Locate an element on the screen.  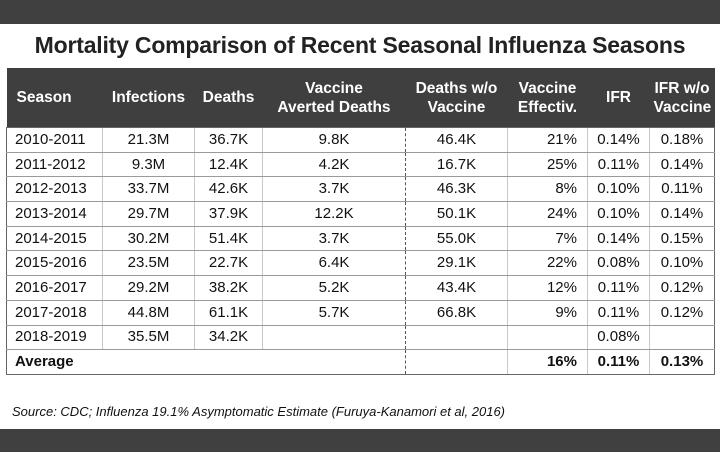
cell-infections: 35.5M is located at coordinates (148, 338).